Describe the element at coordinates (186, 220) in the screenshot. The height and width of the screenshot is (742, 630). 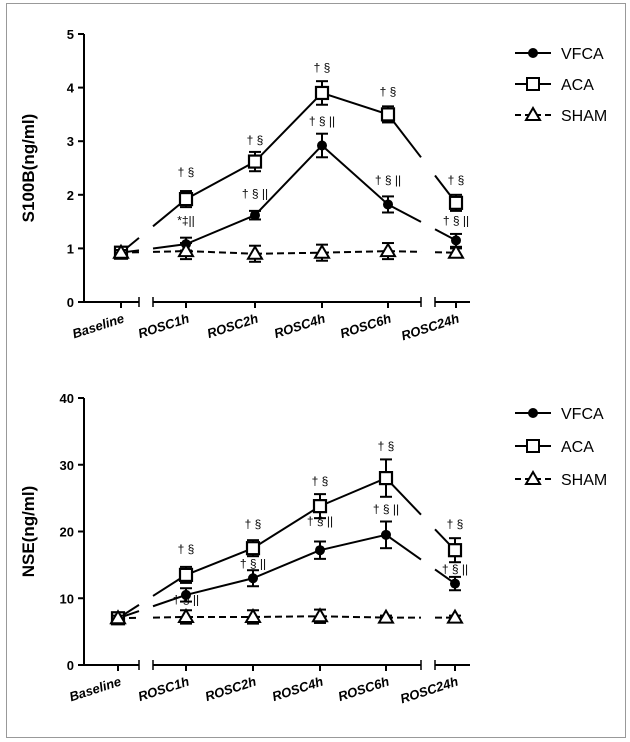
I see `panel1-significance-annotation: *‡||` at that location.